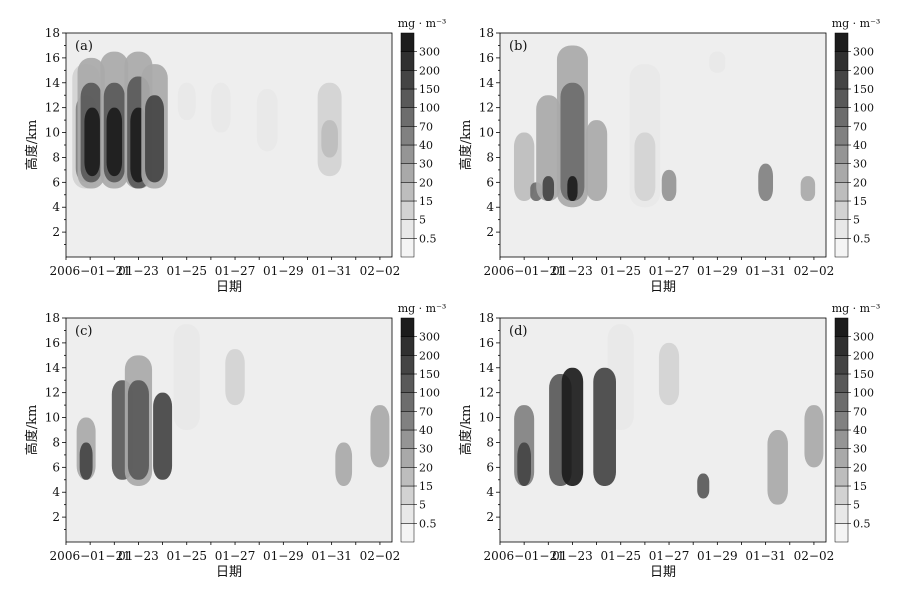 This screenshot has width=908, height=592. What do you see at coordinates (518, 46) in the screenshot?
I see `panel-label: (b)` at bounding box center [518, 46].